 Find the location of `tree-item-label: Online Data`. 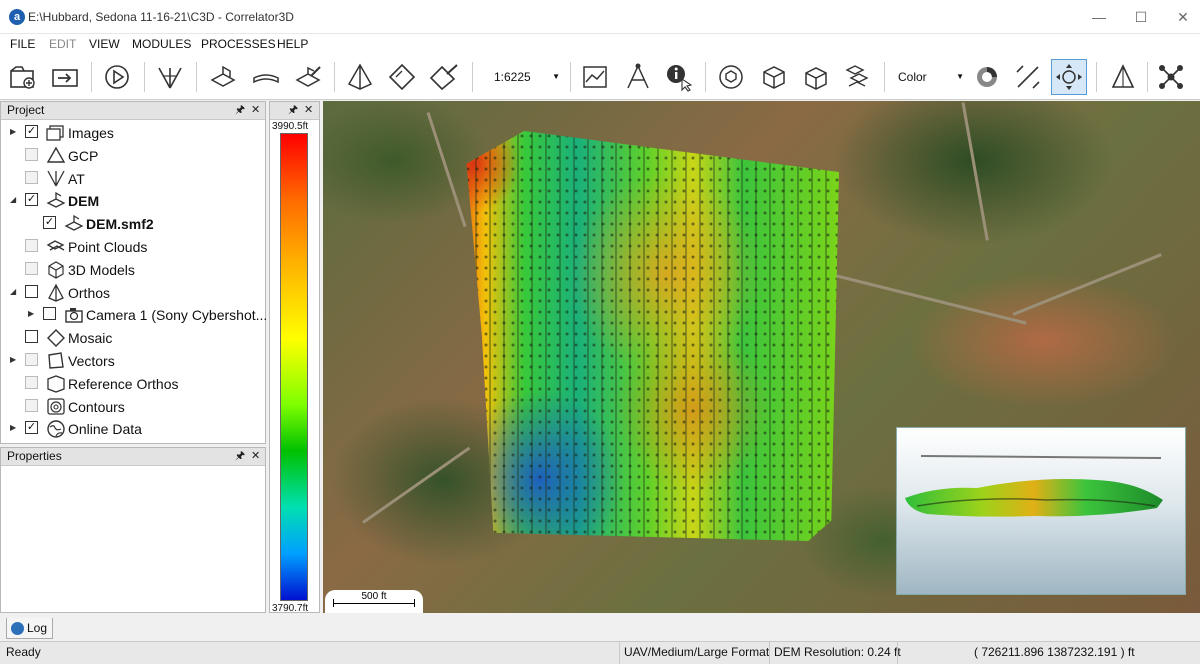

tree-item-label: Online Data is located at coordinates (105, 429).